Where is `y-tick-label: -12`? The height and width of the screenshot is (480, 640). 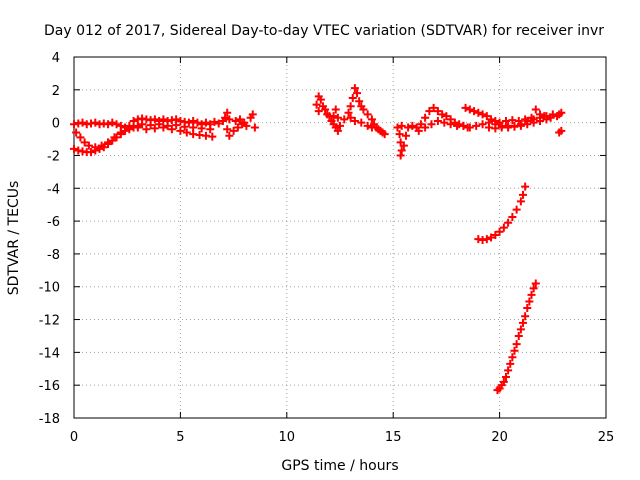 y-tick-label: -12 is located at coordinates (49, 321).